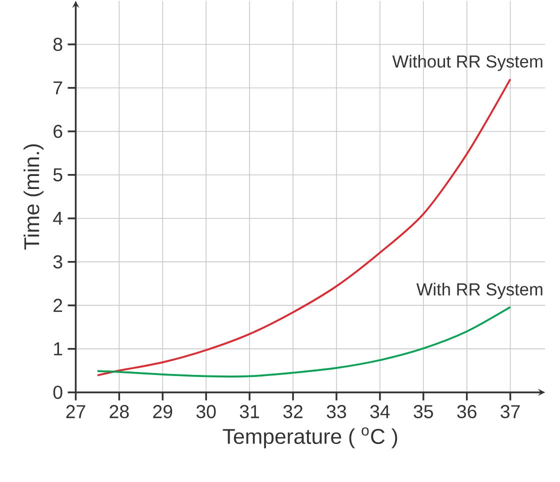 This screenshot has height=482, width=560. What do you see at coordinates (57, 262) in the screenshot?
I see `y-tick-label: 3` at bounding box center [57, 262].